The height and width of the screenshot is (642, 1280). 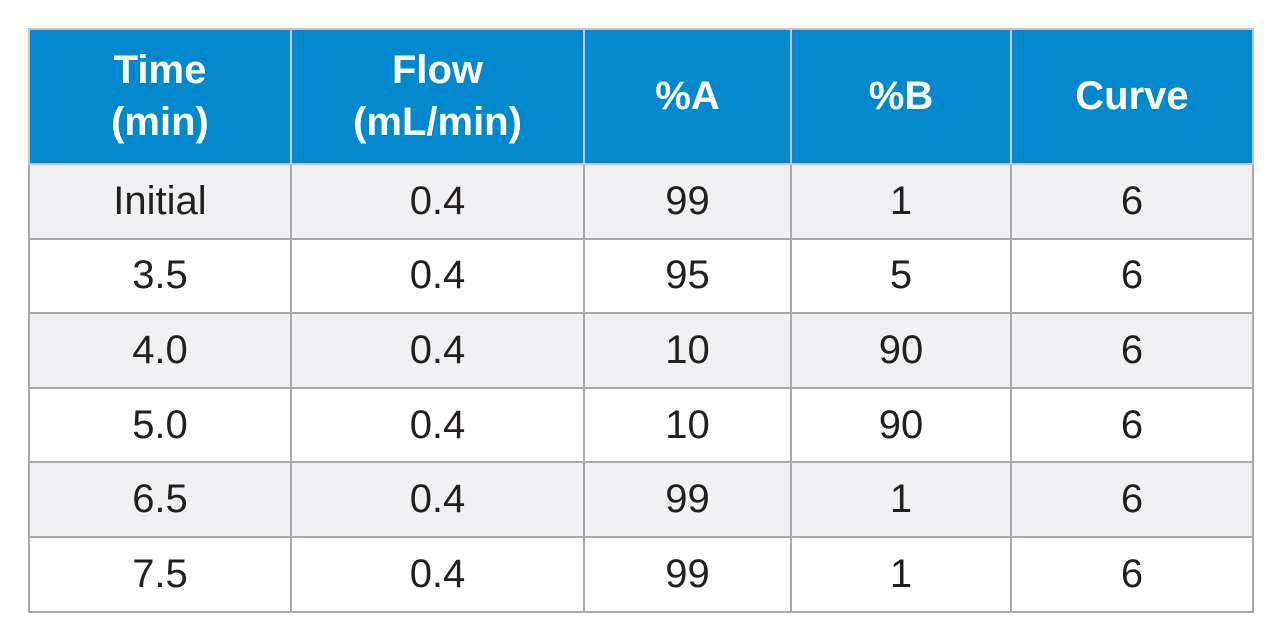 I want to click on table-row: 4.0 0.4 10 90 6, so click(x=641, y=350).